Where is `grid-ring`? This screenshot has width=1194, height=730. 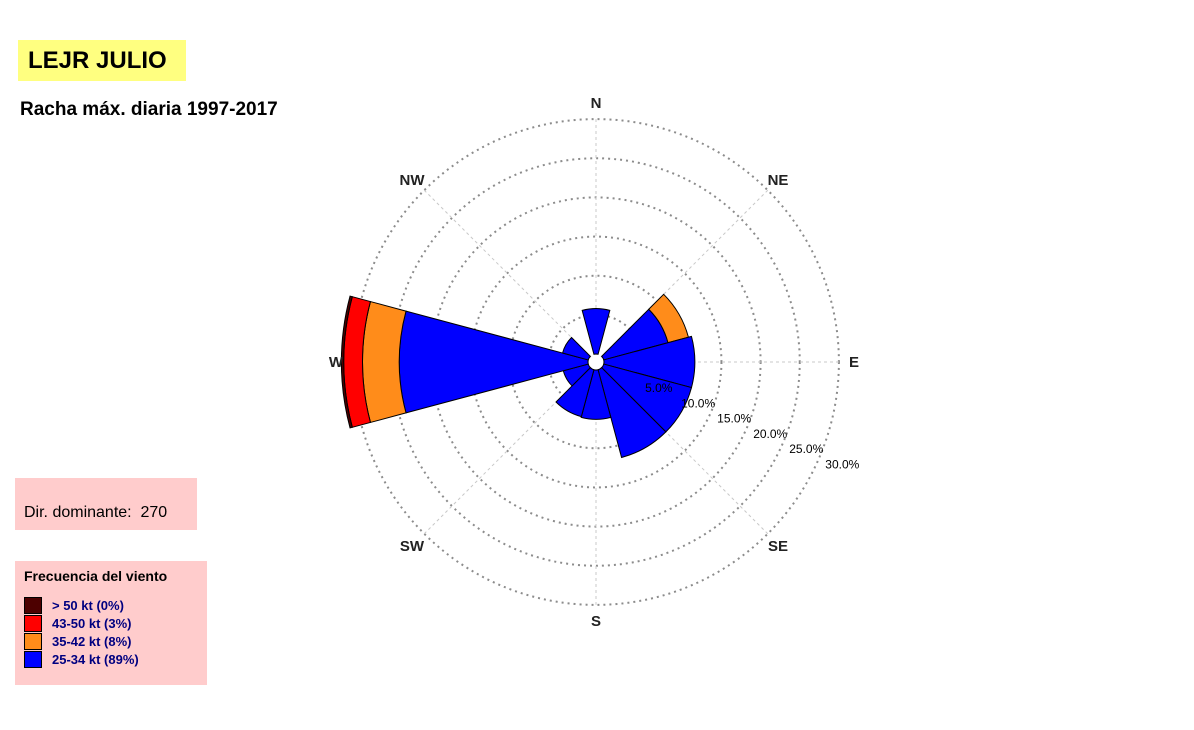
grid-ring is located at coordinates (596, 362).